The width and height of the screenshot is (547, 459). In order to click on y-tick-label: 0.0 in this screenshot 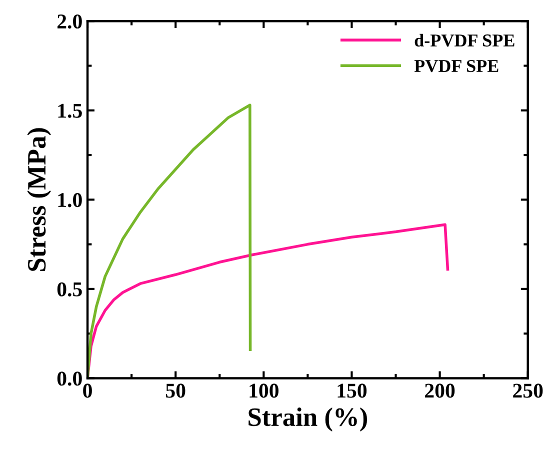, I will do `click(69, 379)`.